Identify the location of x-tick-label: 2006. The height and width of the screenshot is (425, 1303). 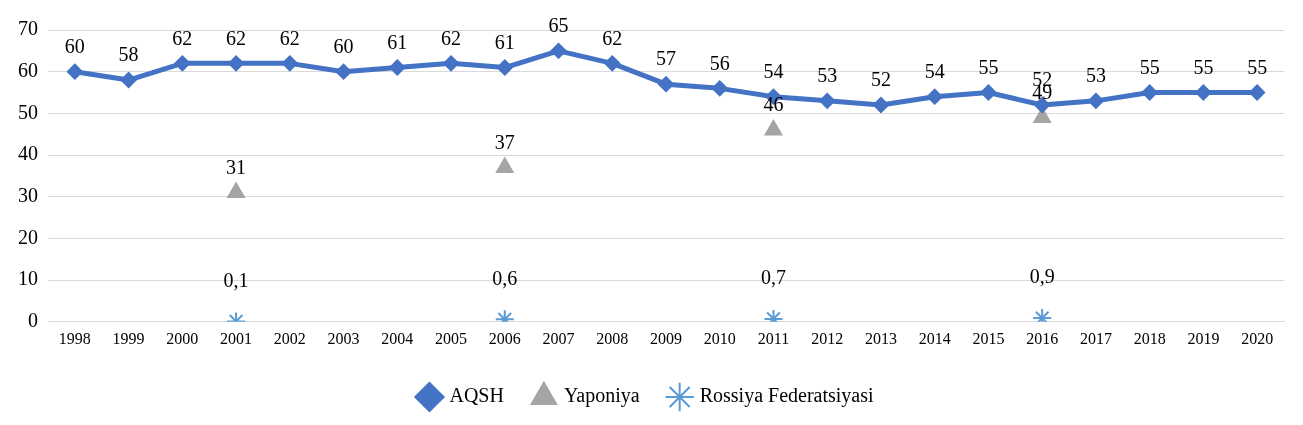
(504, 338).